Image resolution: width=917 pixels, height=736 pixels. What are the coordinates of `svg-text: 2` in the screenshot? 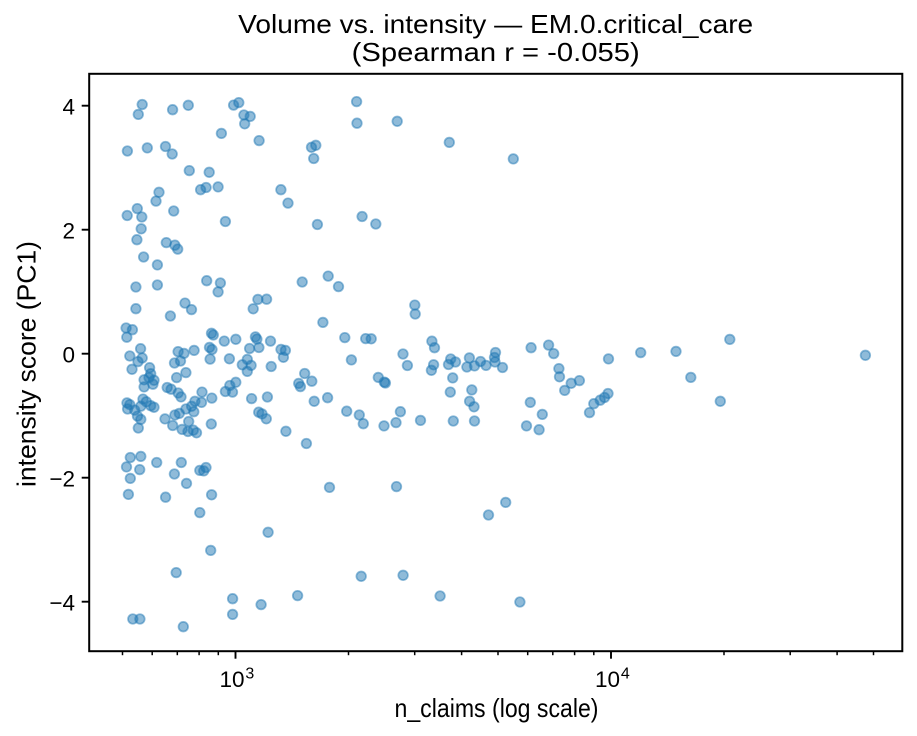 It's located at (68, 231).